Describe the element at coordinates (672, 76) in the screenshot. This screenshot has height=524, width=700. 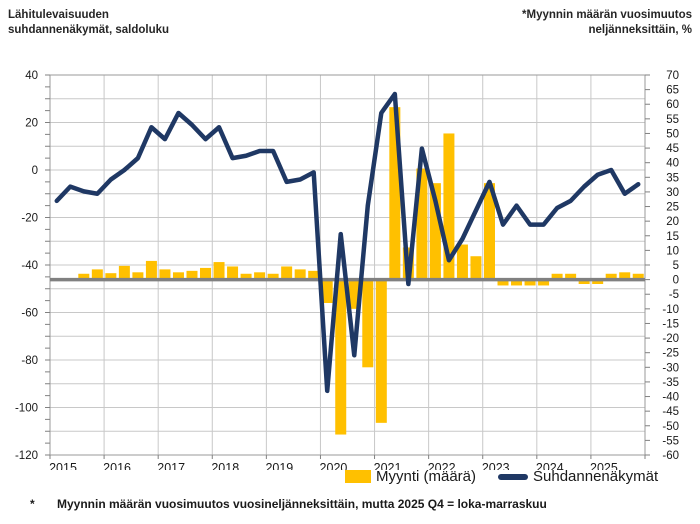
I see `right-axis-tick-label: 70` at that location.